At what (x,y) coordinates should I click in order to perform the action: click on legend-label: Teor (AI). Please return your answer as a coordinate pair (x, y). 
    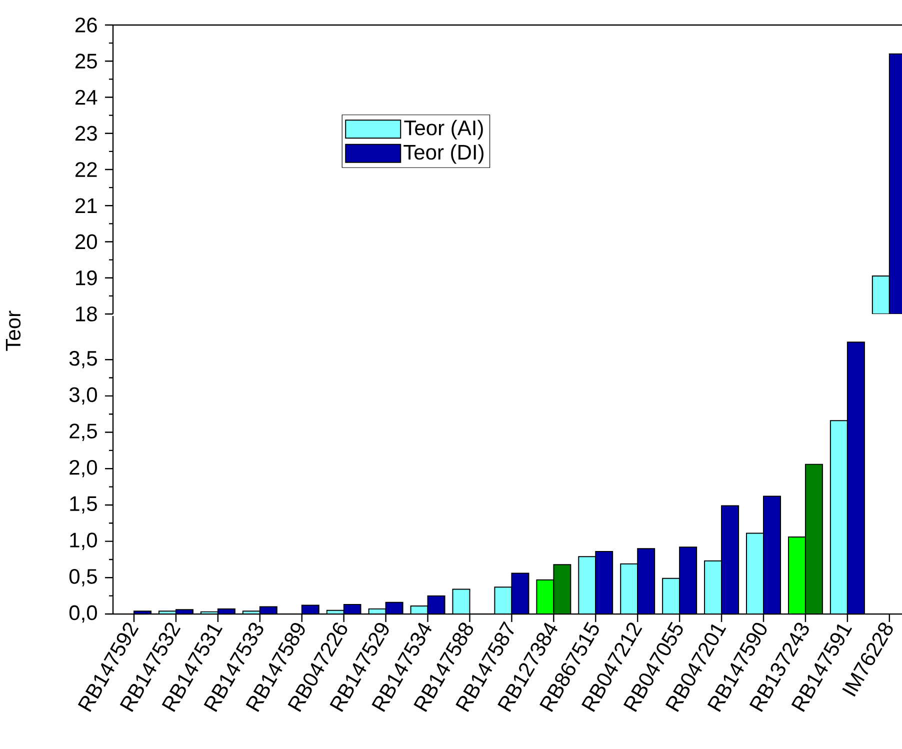
    Looking at the image, I should click on (443, 130).